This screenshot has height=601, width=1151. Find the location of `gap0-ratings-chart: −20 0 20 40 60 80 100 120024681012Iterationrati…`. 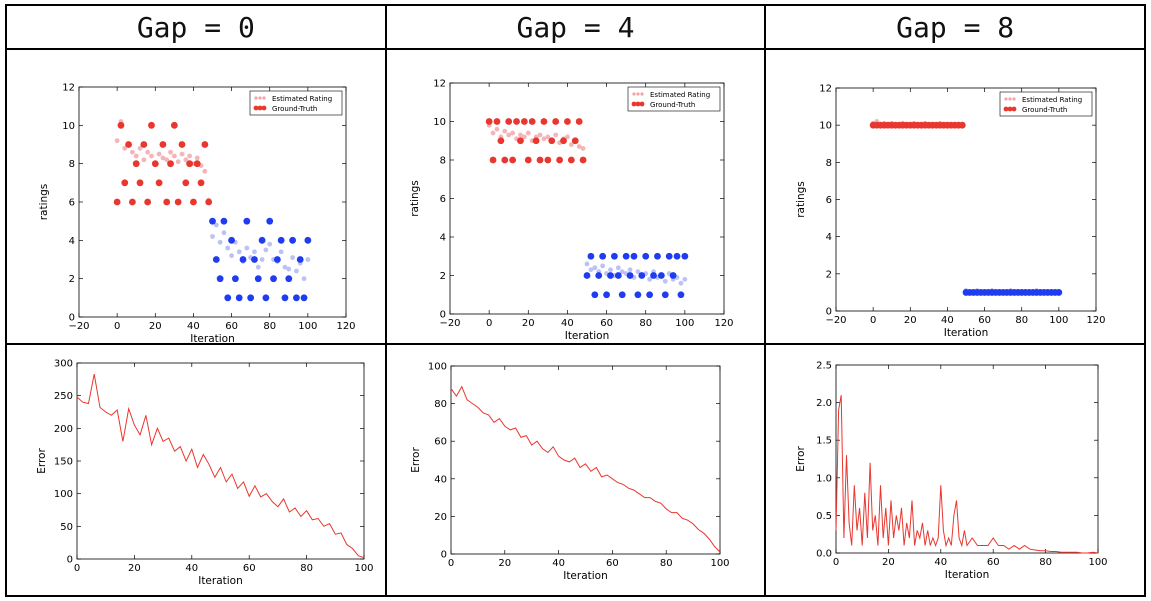

gap0-ratings-chart: −20 0 20 40 60 80 100 120024681012Iterationrati… is located at coordinates (197, 214).